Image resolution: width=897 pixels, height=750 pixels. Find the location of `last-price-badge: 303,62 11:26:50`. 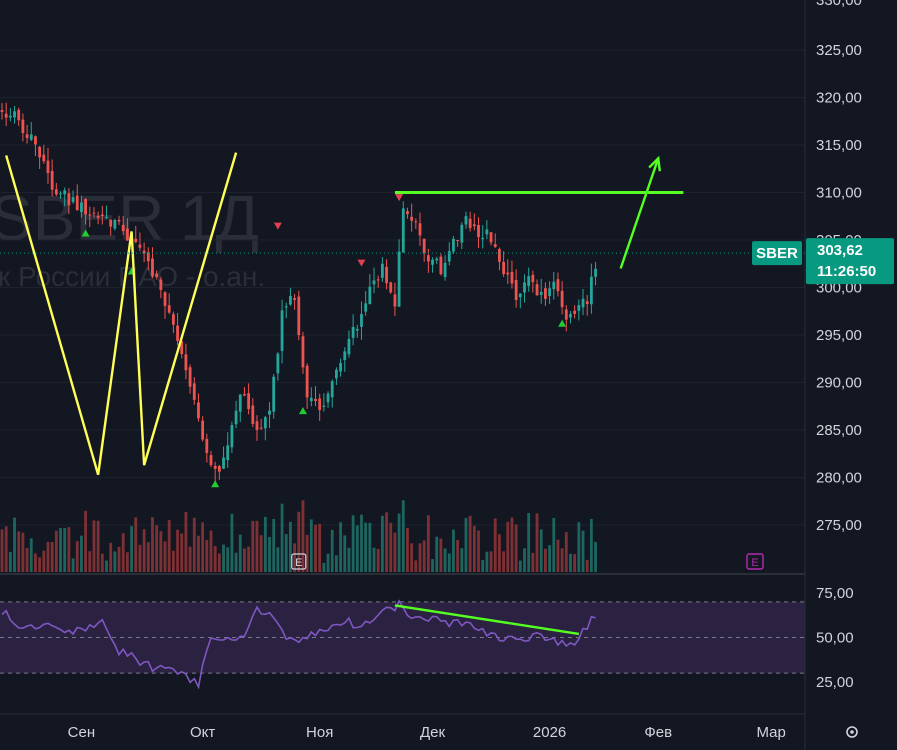

last-price-badge: 303,62 11:26:50 is located at coordinates (850, 261).